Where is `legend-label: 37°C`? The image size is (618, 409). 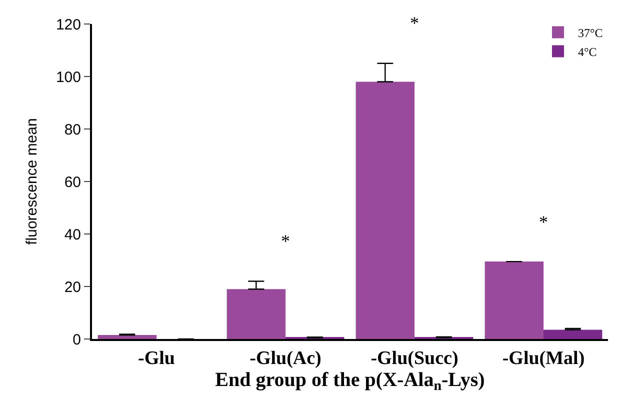 legend-label: 37°C is located at coordinates (590, 33).